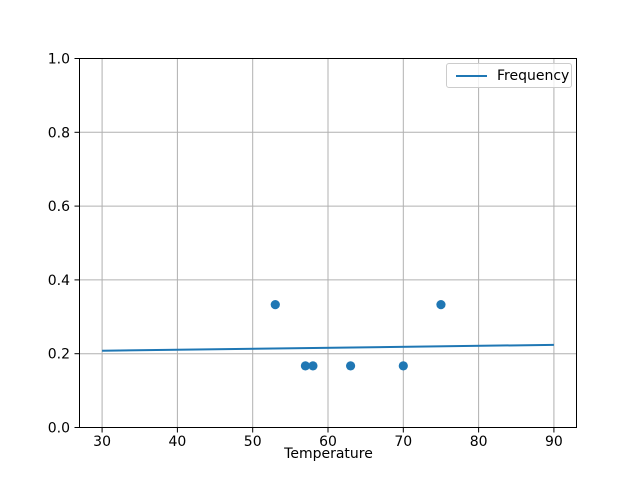 This screenshot has height=480, width=640. I want to click on y-tick-label: 0.8, so click(59, 133).